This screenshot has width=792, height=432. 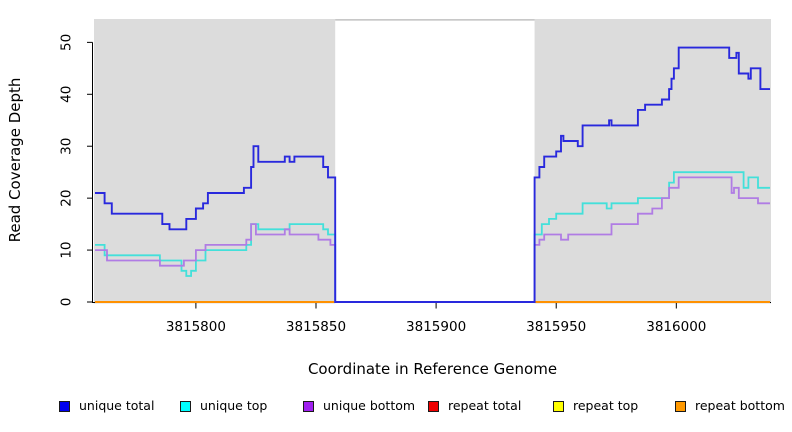 What do you see at coordinates (676, 327) in the screenshot?
I see `x-tick-label: 3816000` at bounding box center [676, 327].